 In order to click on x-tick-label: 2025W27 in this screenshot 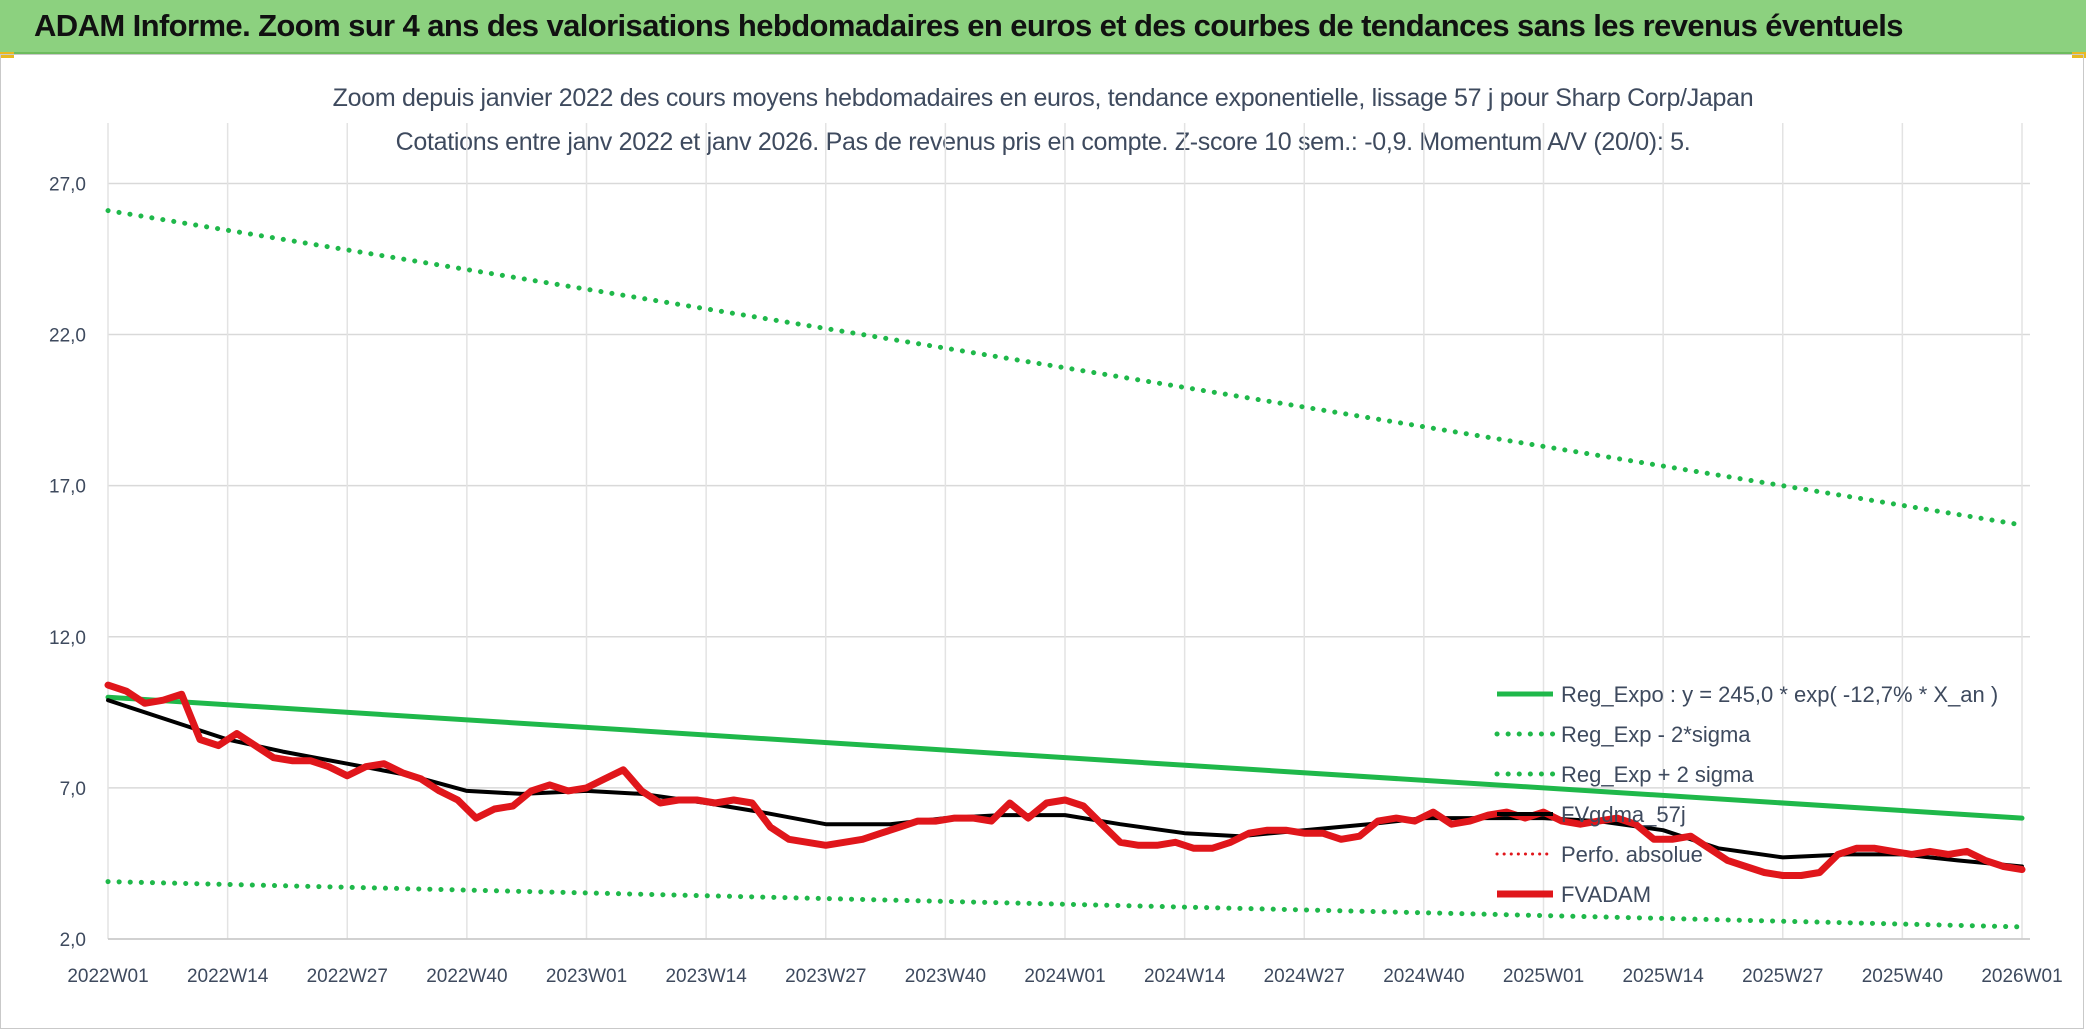, I will do `click(1782, 976)`.